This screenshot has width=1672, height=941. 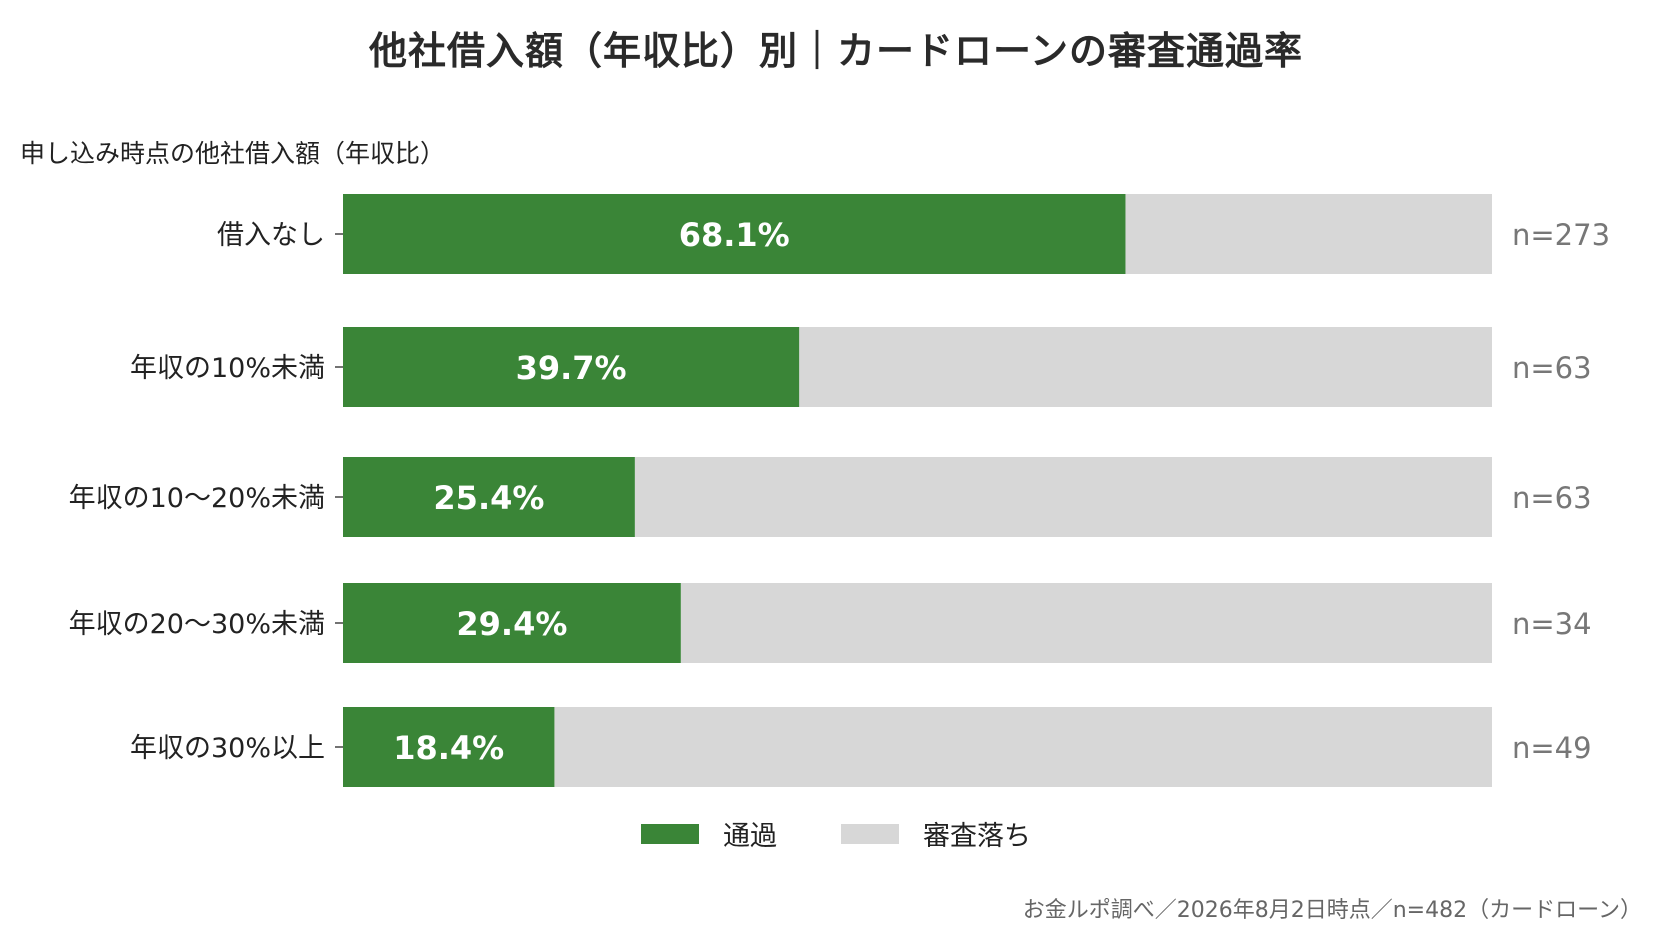 What do you see at coordinates (670, 833) in the screenshot?
I see `legend-swatch-pass` at bounding box center [670, 833].